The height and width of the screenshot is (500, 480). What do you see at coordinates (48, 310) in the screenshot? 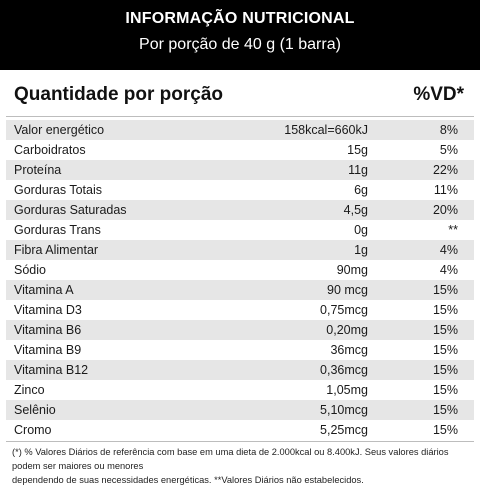
I see `nutrient-name: Vitamina D3` at bounding box center [48, 310].